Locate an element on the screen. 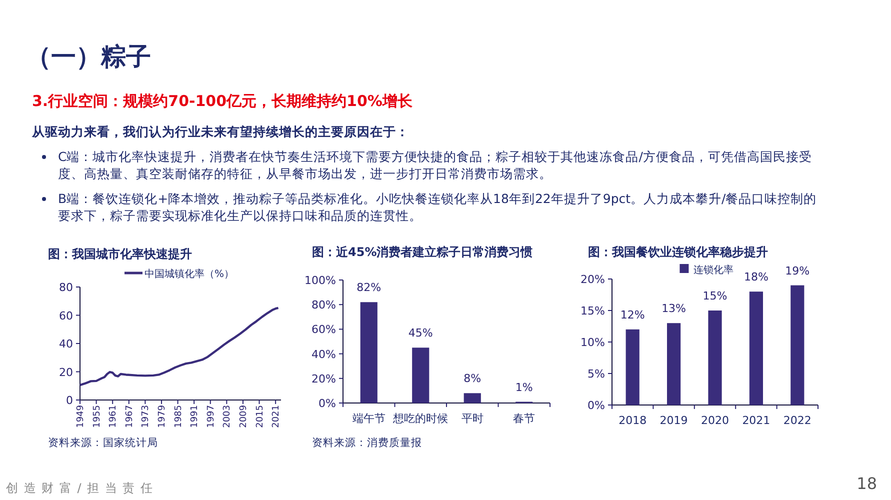  text: 资料来源：国家统计局 is located at coordinates (103, 442).